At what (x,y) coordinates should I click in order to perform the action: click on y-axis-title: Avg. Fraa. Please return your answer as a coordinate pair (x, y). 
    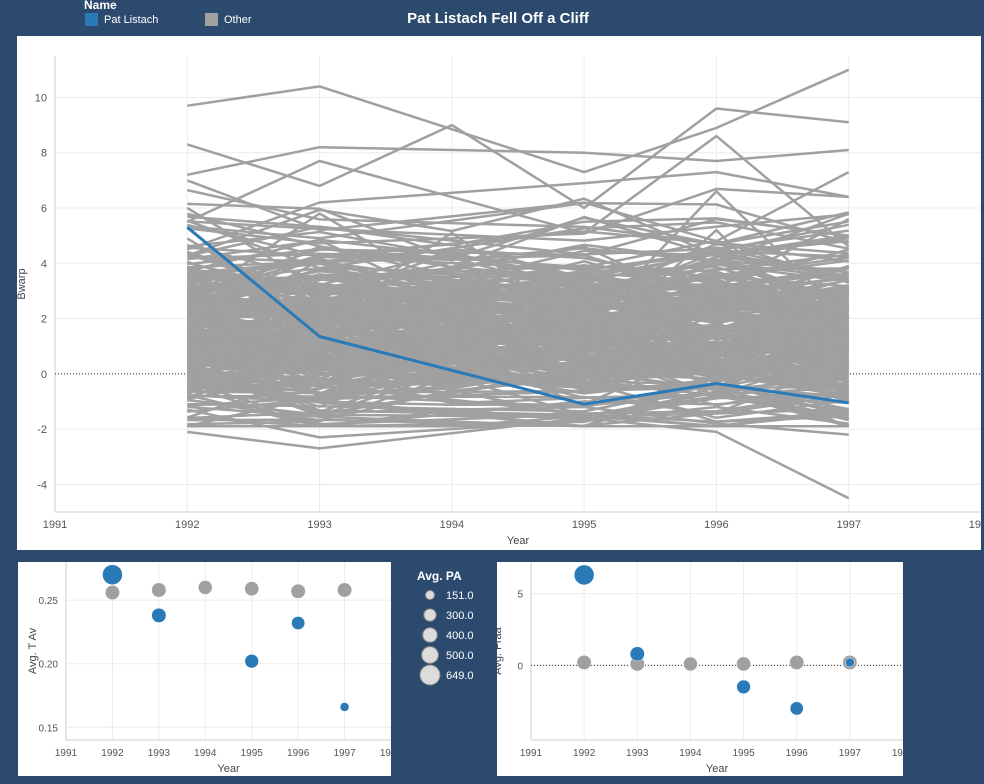
    Looking at the image, I should click on (500, 650).